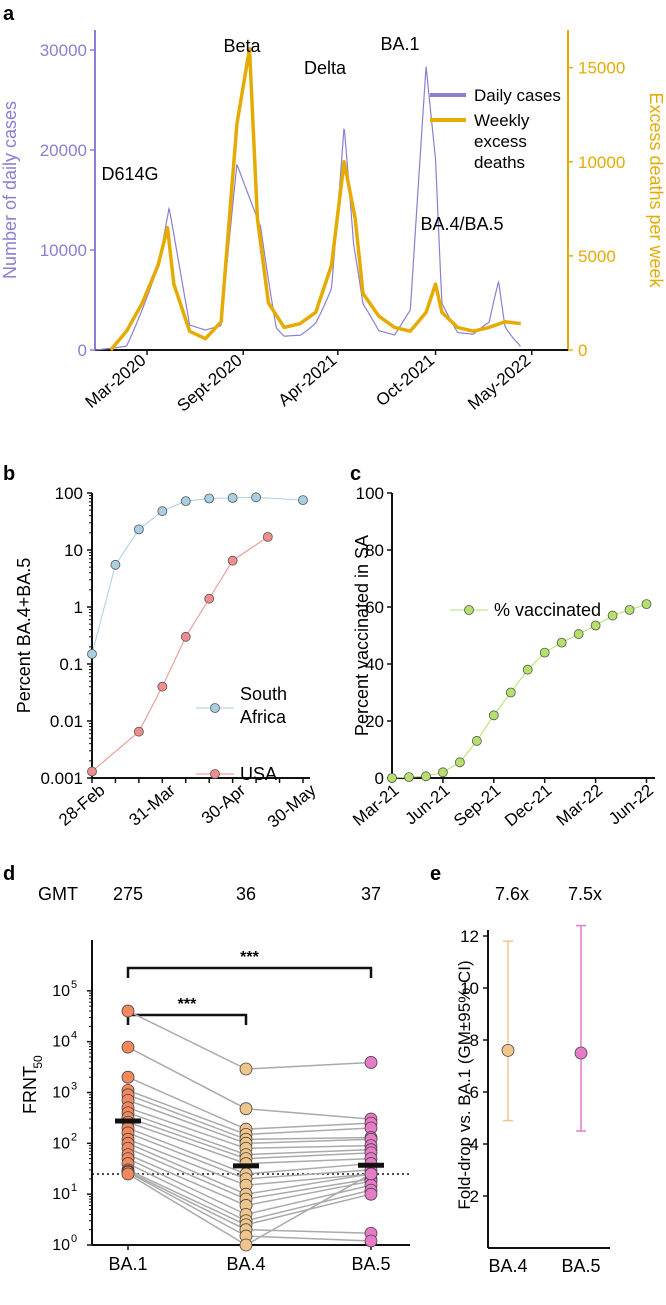 The image size is (666, 1305). I want to click on x-tick-label: Dec-21, so click(528, 806).